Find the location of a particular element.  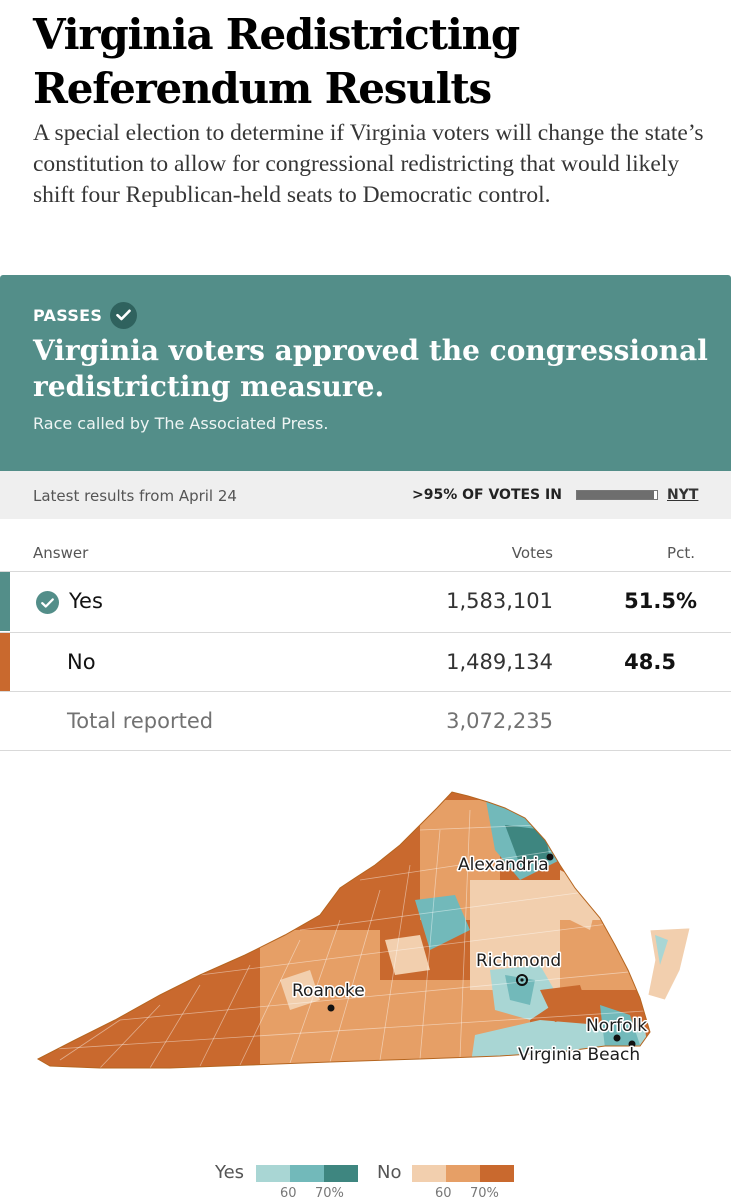

votes-column-header: Votes is located at coordinates (532, 553).